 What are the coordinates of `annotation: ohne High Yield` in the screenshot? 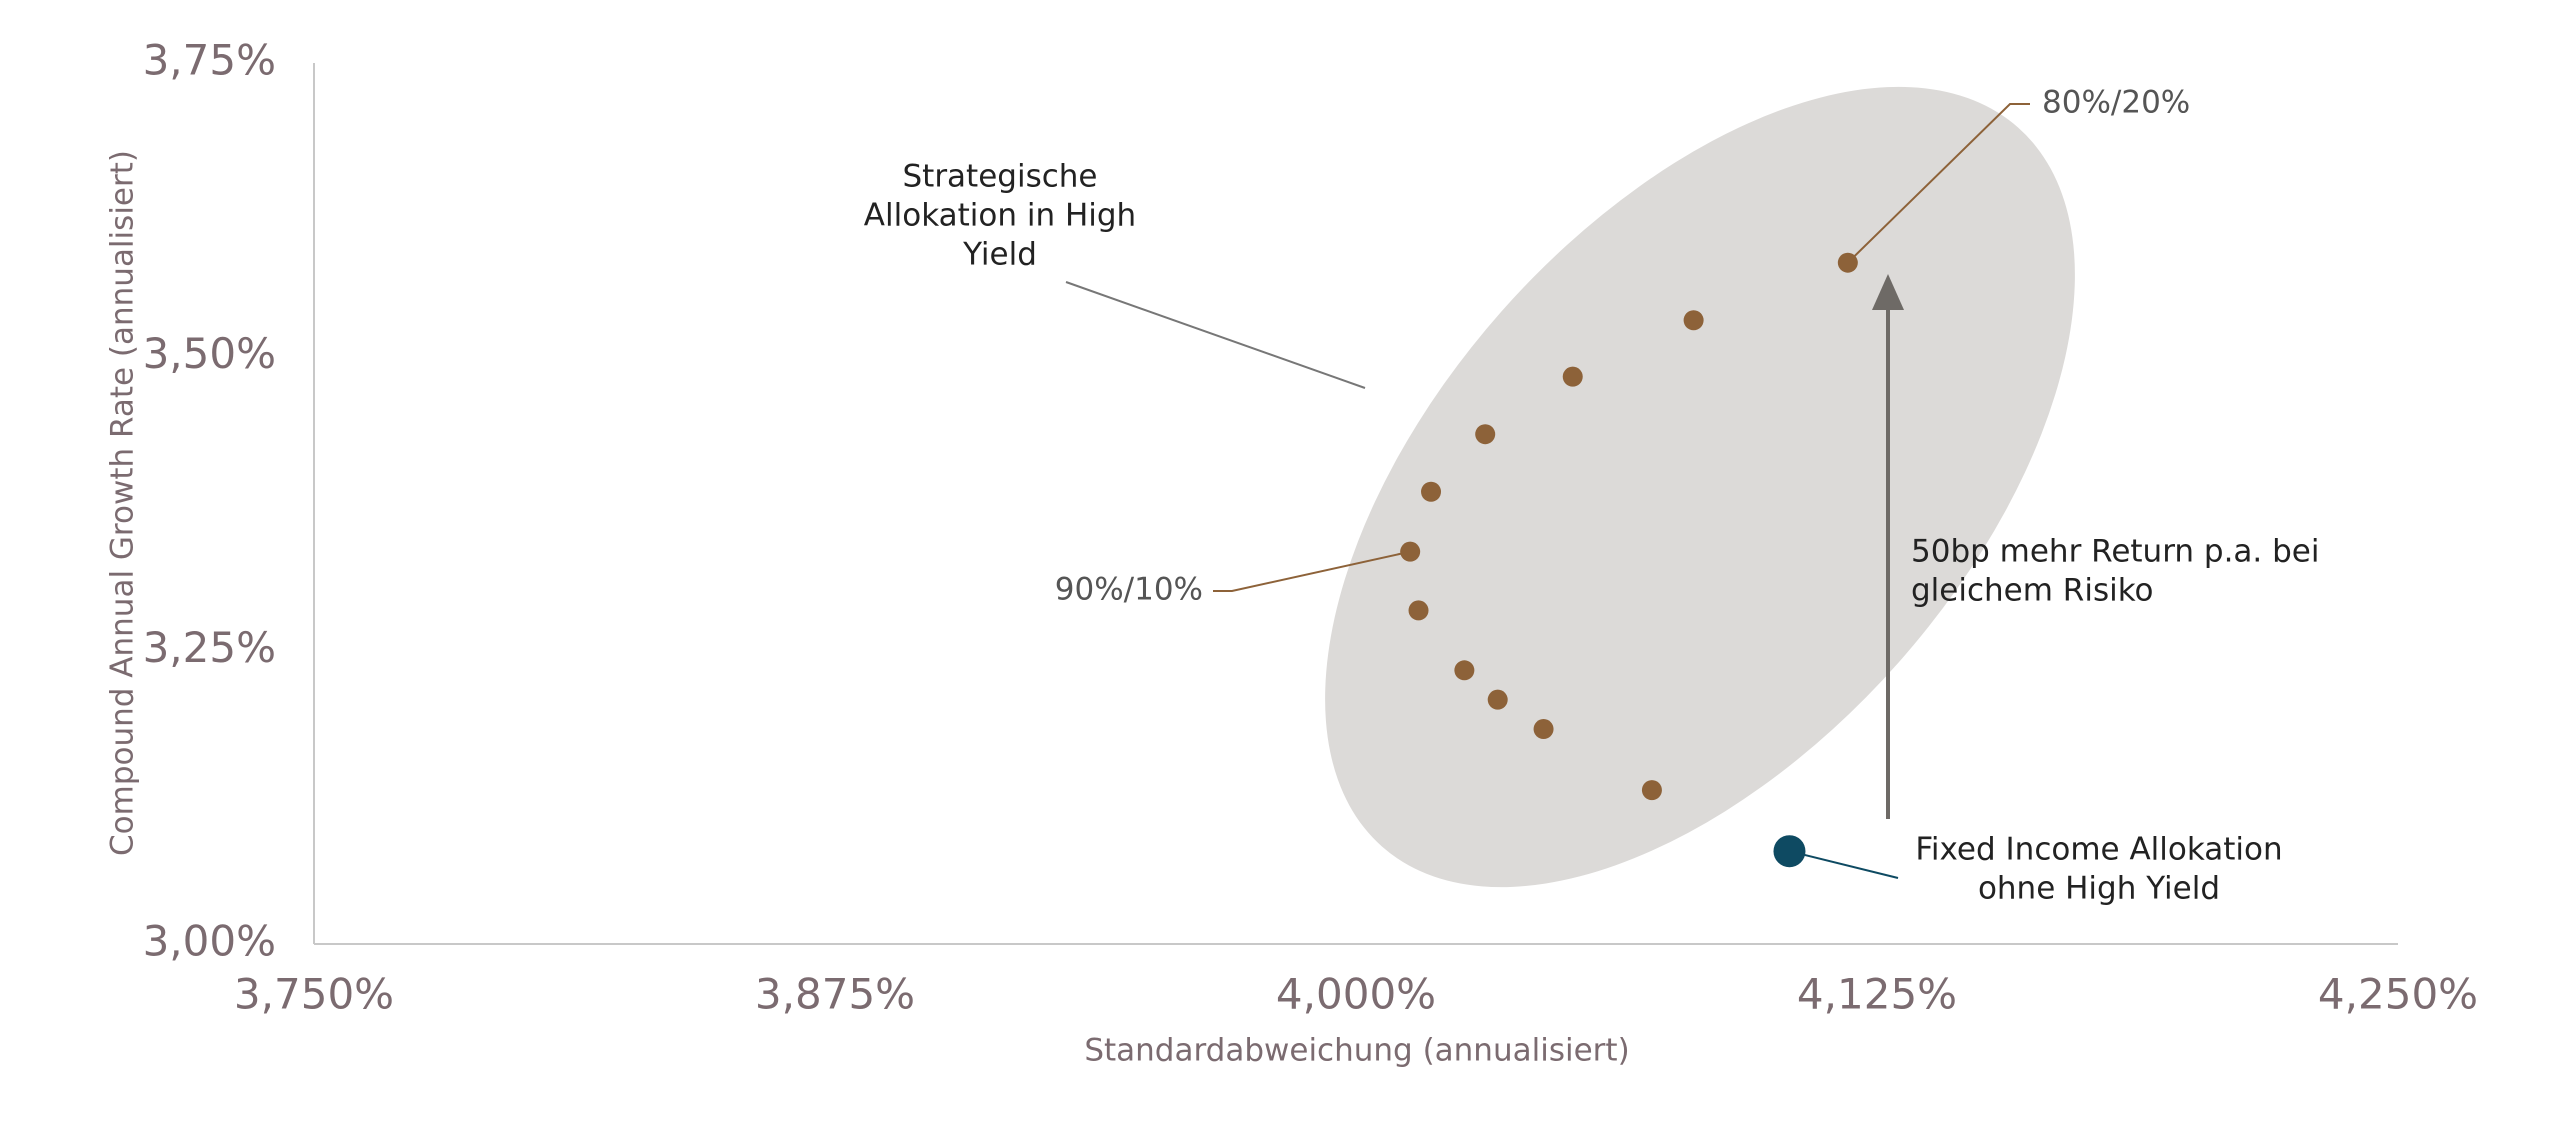 It's located at (2099, 889).